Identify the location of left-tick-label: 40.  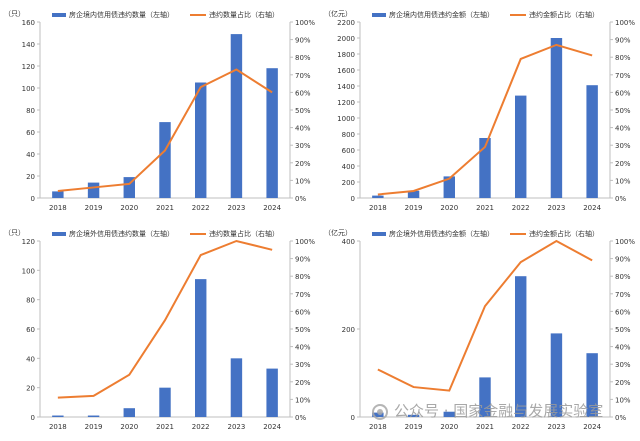
(30, 155).